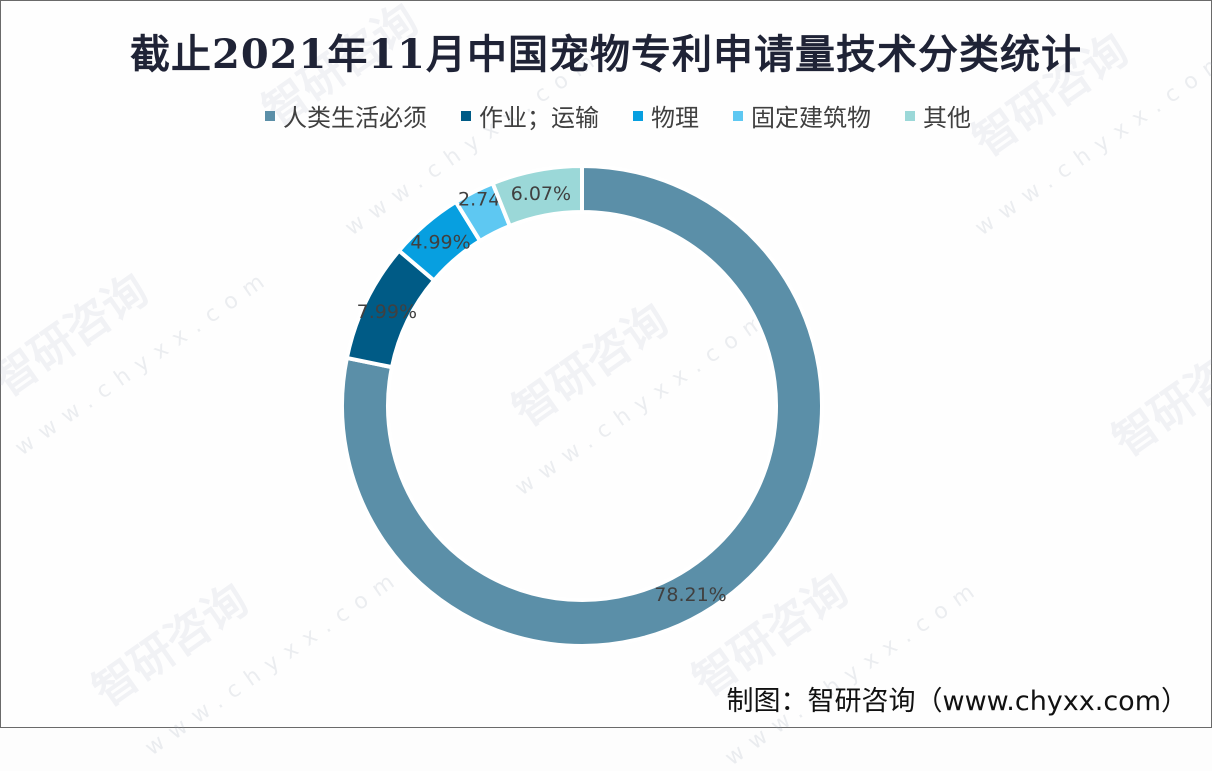 The width and height of the screenshot is (1212, 771). What do you see at coordinates (618, 115) in the screenshot?
I see `legend: 人类生活必须 作业；运输 物理 固定建筑物 其他` at bounding box center [618, 115].